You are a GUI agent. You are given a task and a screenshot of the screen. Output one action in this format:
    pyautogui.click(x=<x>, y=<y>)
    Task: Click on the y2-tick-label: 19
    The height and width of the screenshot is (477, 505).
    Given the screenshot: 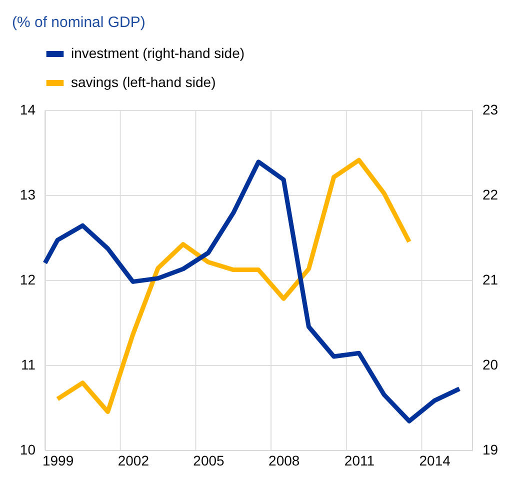 What is the action you would take?
    pyautogui.click(x=490, y=450)
    